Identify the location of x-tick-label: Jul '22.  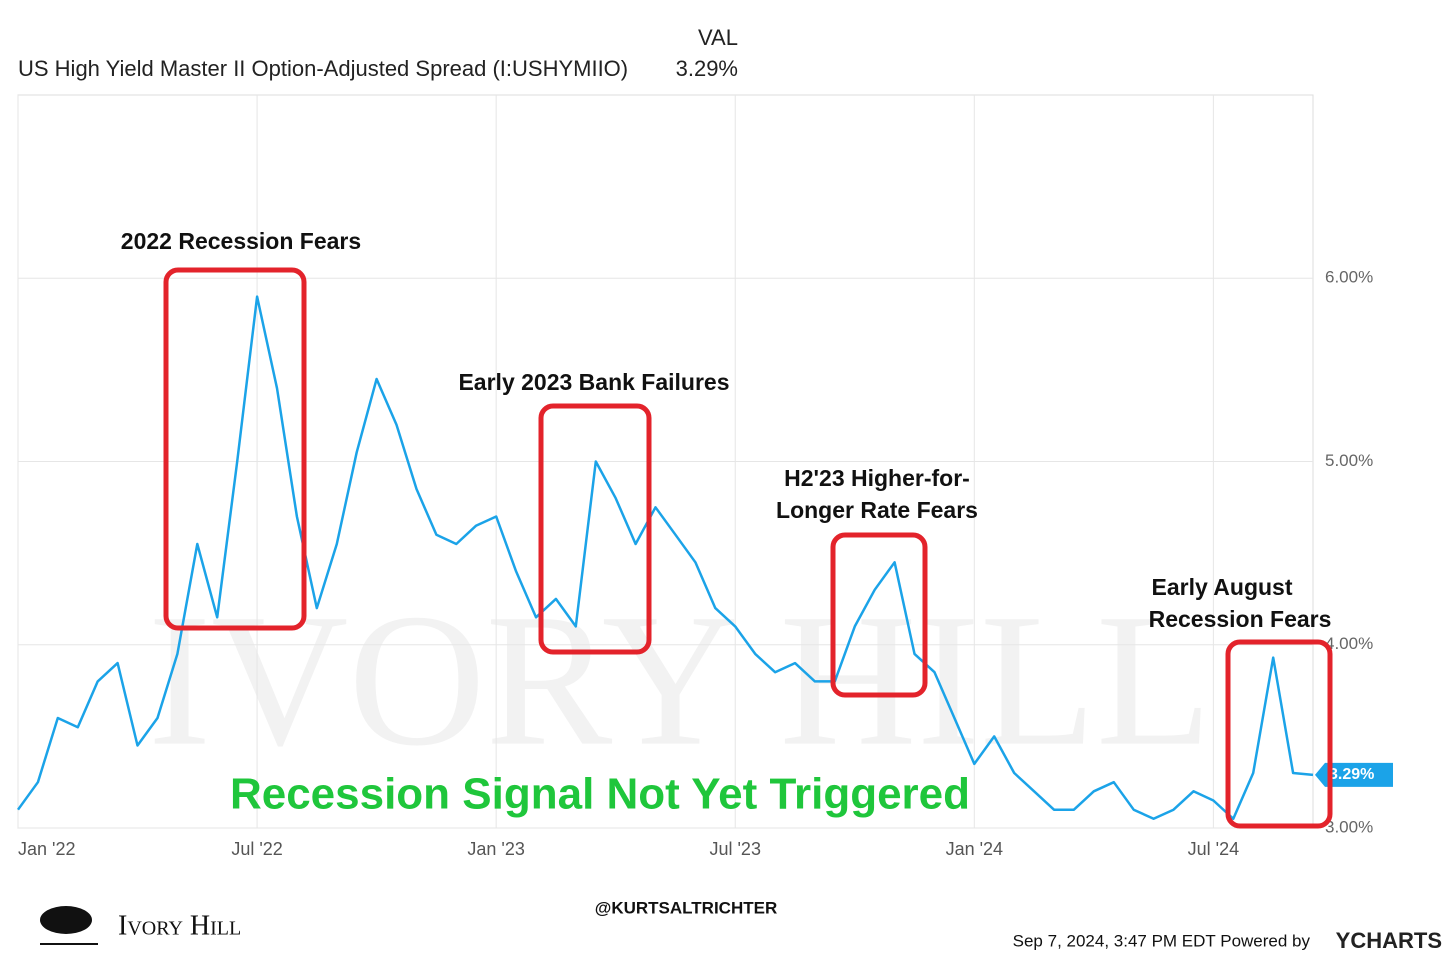
(256, 849).